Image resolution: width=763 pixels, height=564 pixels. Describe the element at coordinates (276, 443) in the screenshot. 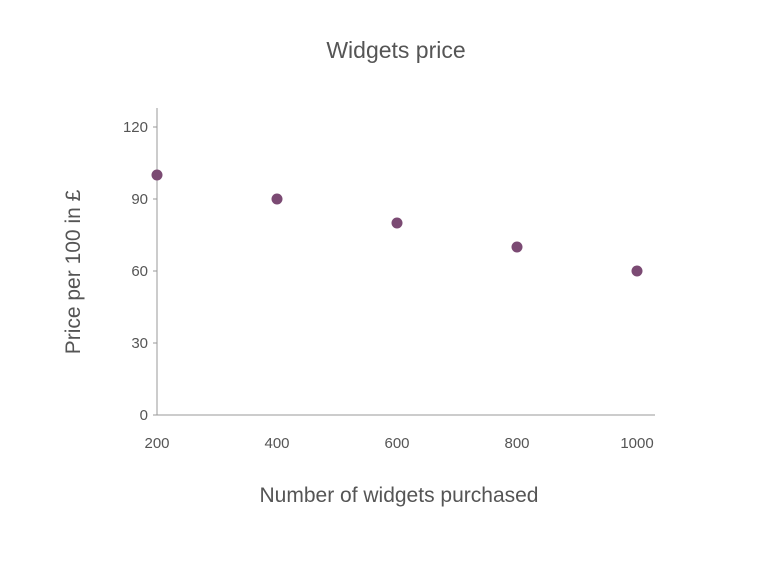

I see `x-tick-label: 400` at that location.